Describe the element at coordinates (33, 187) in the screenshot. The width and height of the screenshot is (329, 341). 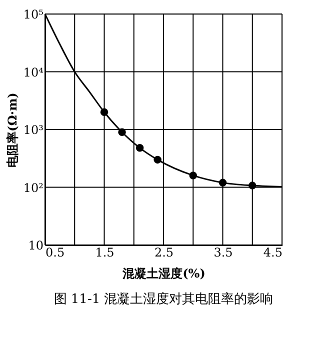
I see `y-tick-label: 10²` at that location.